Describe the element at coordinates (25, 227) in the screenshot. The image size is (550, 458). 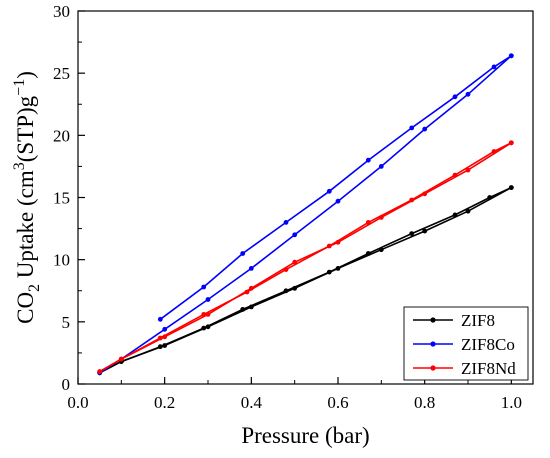
I see `y-label-middle: Uptake (cm` at that location.